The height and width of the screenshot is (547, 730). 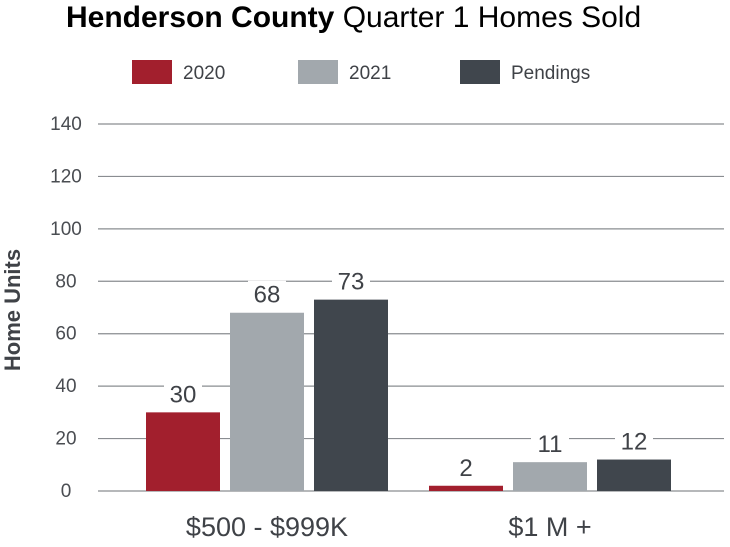 What do you see at coordinates (487, 17) in the screenshot?
I see `chart-title-rest: Quarter 1 Homes Sold` at bounding box center [487, 17].